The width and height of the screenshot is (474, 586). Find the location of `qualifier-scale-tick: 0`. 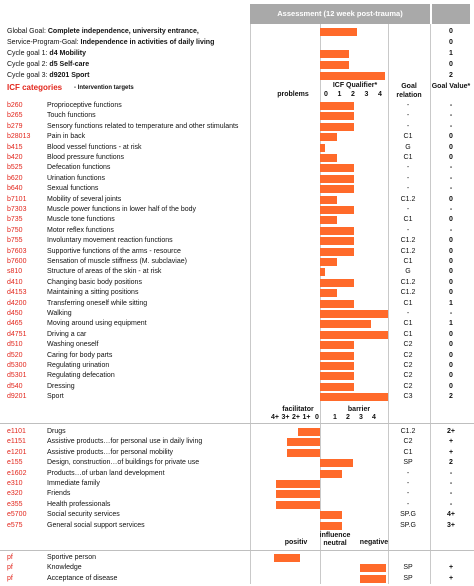

qualifier-scale-tick: 0 is located at coordinates (326, 94).